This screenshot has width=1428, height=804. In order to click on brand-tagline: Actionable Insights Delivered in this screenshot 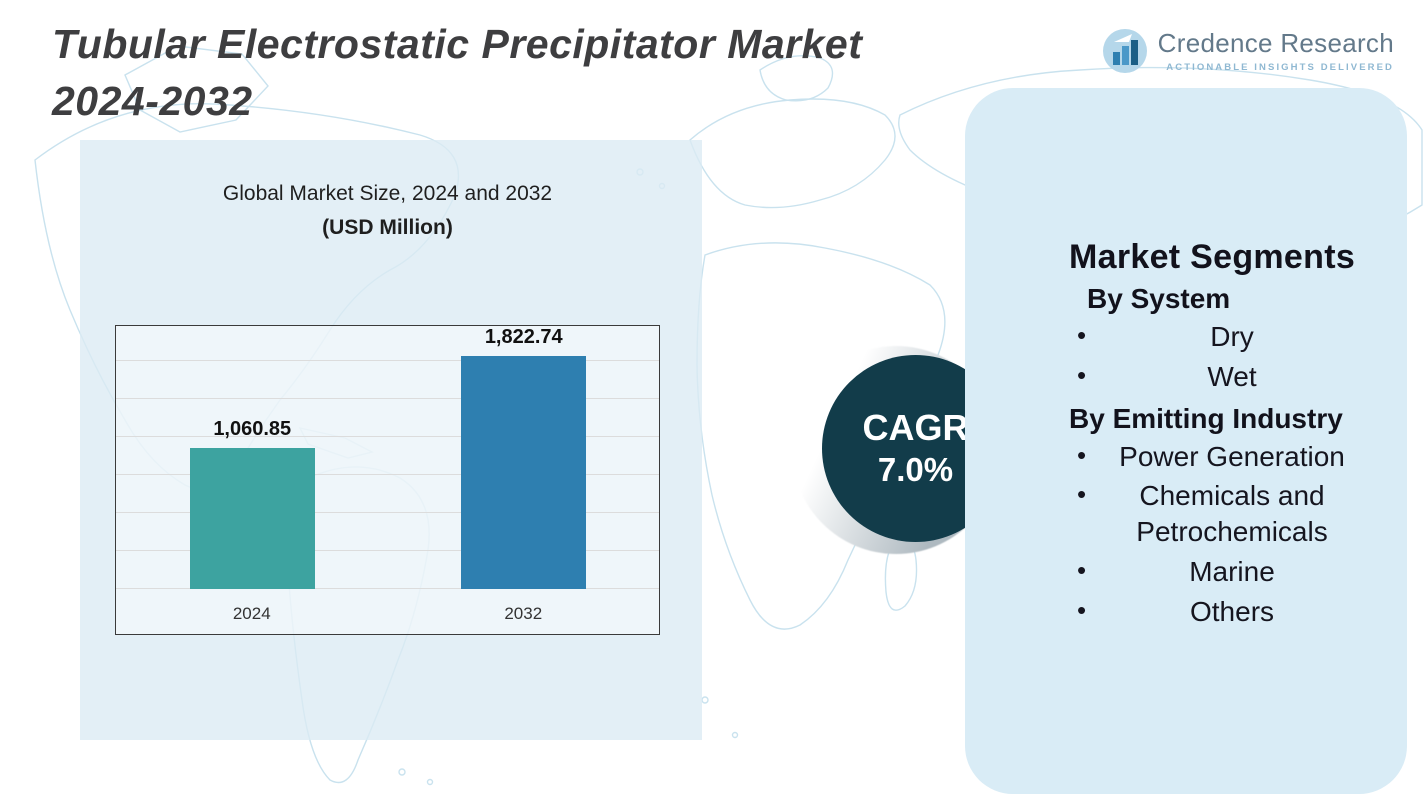, I will do `click(1280, 67)`.